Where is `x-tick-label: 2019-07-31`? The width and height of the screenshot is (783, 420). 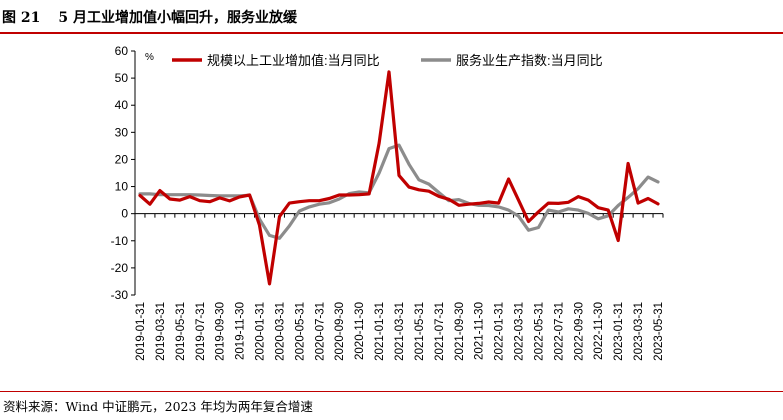 x-tick-label: 2019-07-31 is located at coordinates (201, 331).